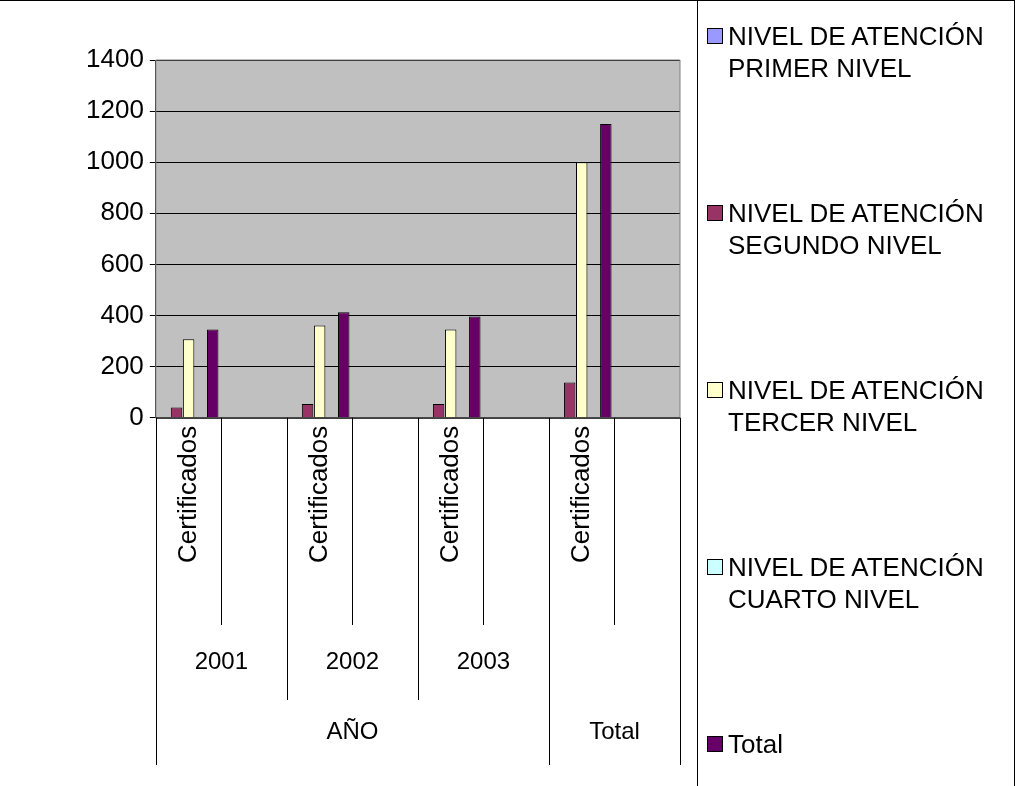 The width and height of the screenshot is (1015, 786). Describe the element at coordinates (122, 262) in the screenshot. I see `y-tick-label: 600` at that location.